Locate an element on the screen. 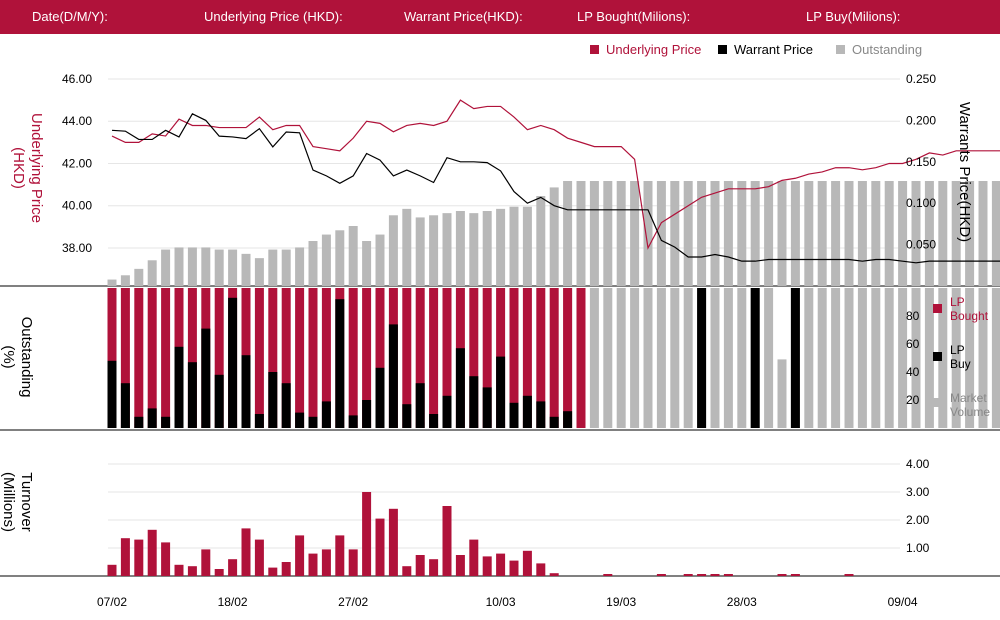 This screenshot has width=1000, height=620. side-legend-market-volume-line2: Volume is located at coordinates (970, 412).